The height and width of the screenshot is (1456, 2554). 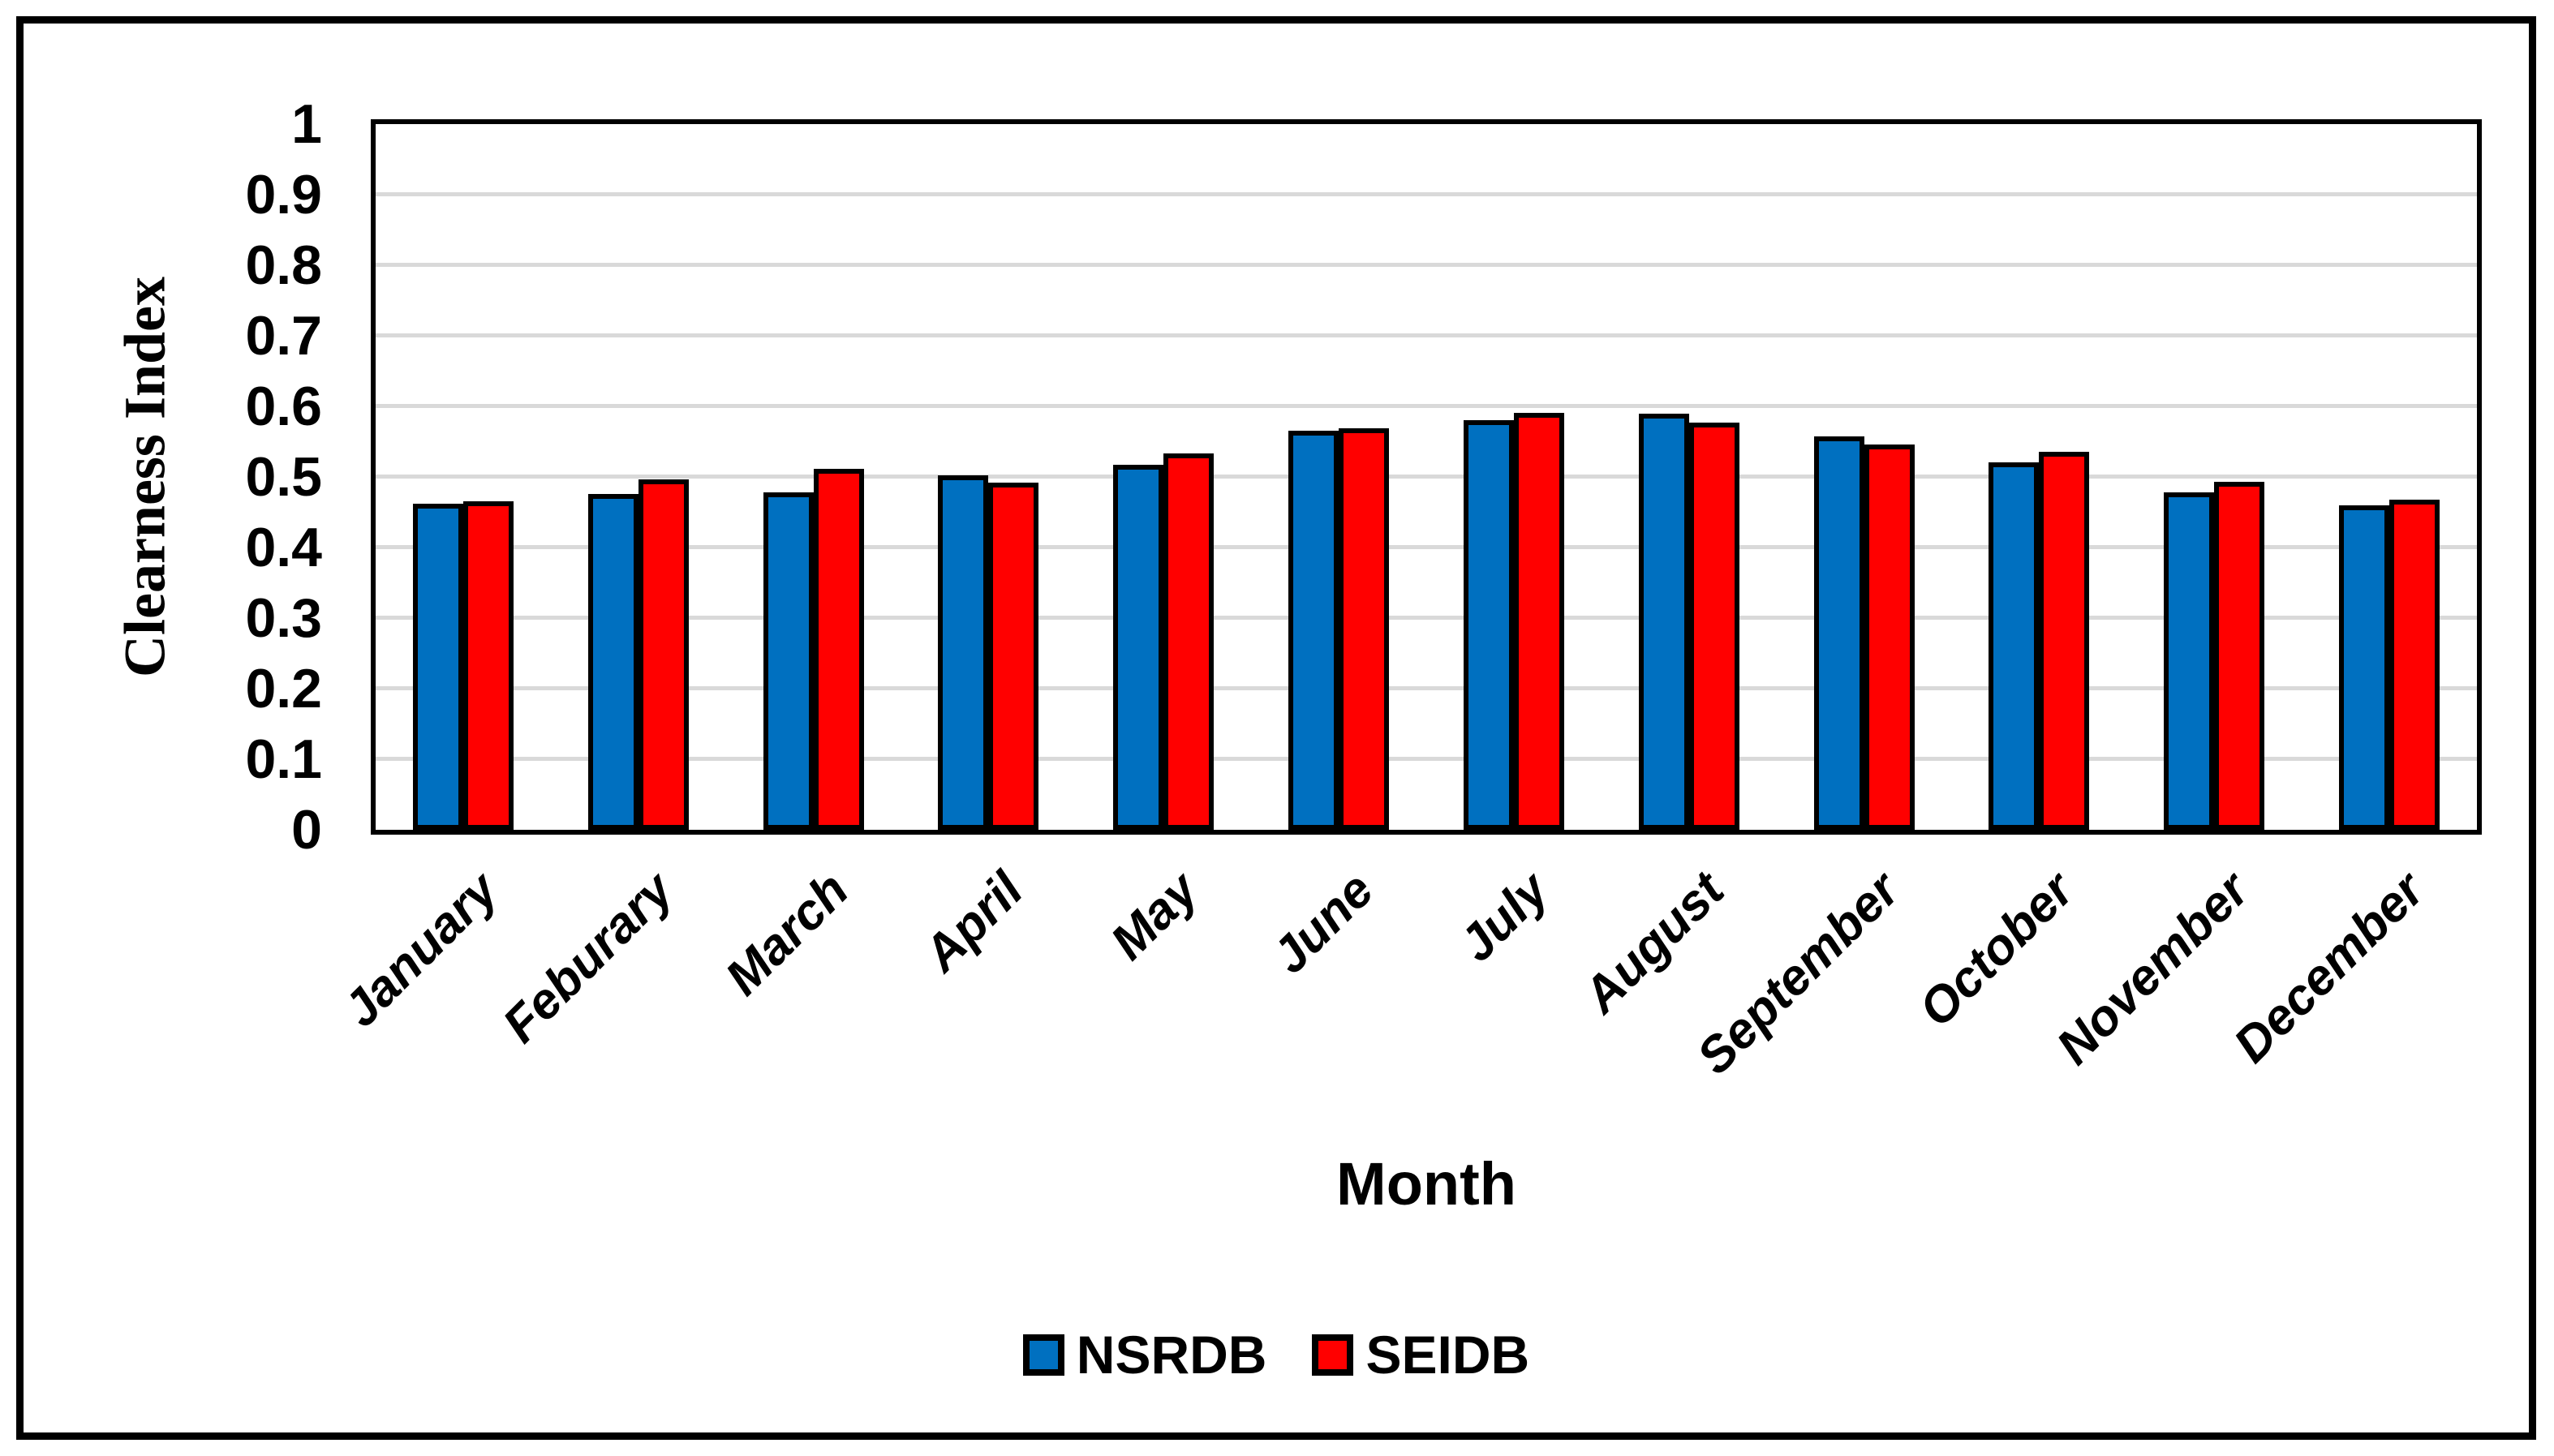 What do you see at coordinates (1663, 621) in the screenshot?
I see `bar-nsrdb-august` at bounding box center [1663, 621].